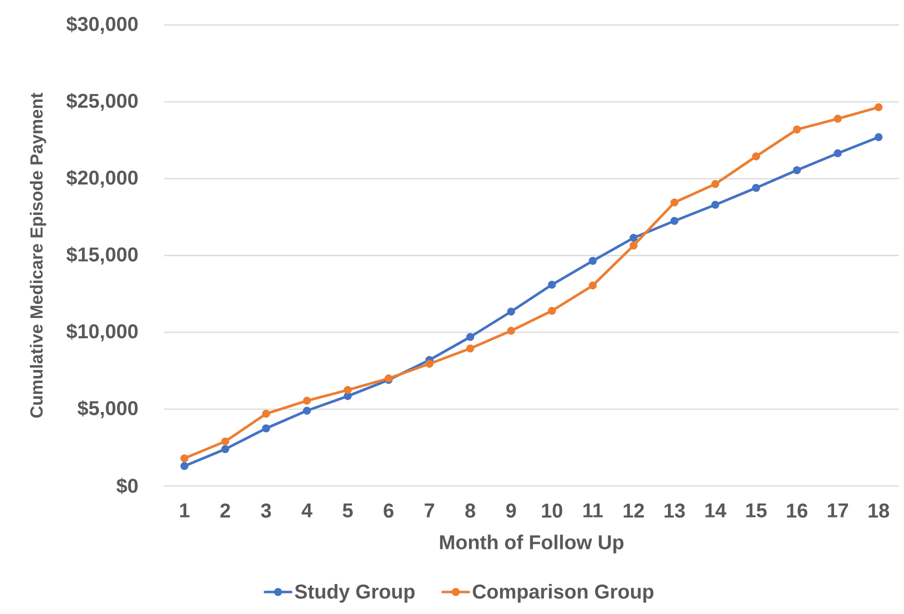  What do you see at coordinates (674, 511) in the screenshot?
I see `x-tick-label: 13` at bounding box center [674, 511].